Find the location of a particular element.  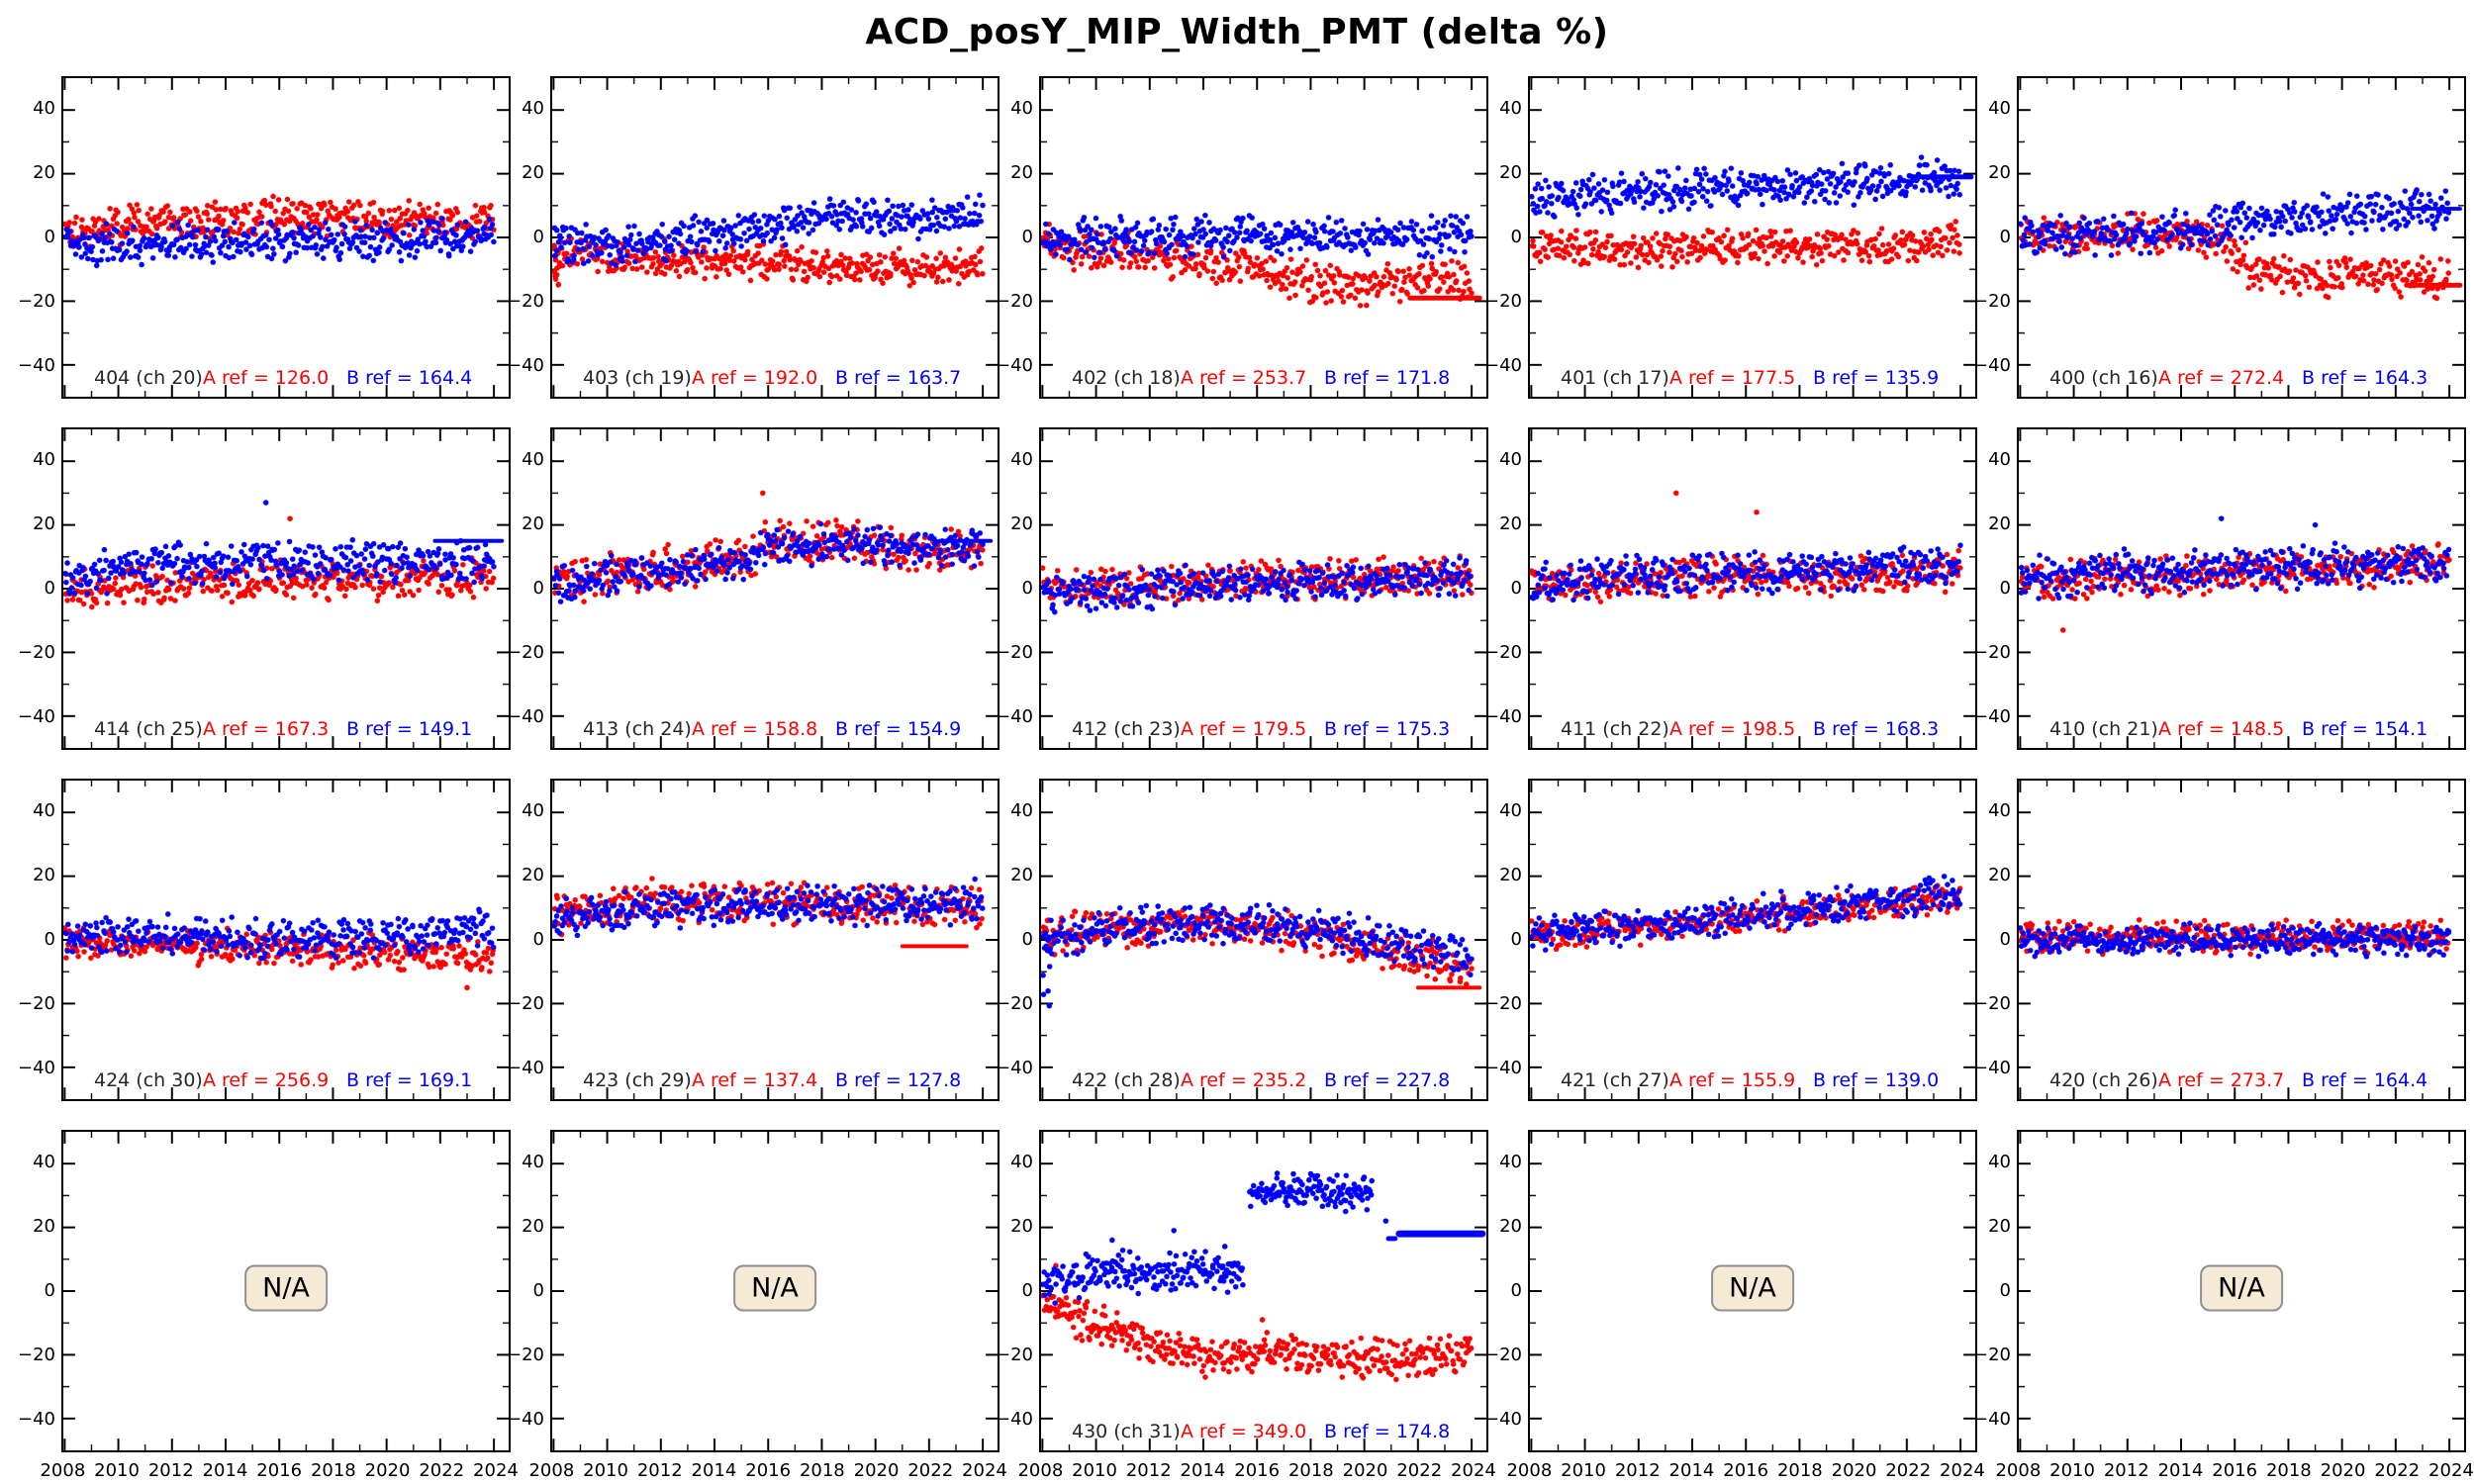

panel-label: 400 (ch 16) is located at coordinates (2103, 378).